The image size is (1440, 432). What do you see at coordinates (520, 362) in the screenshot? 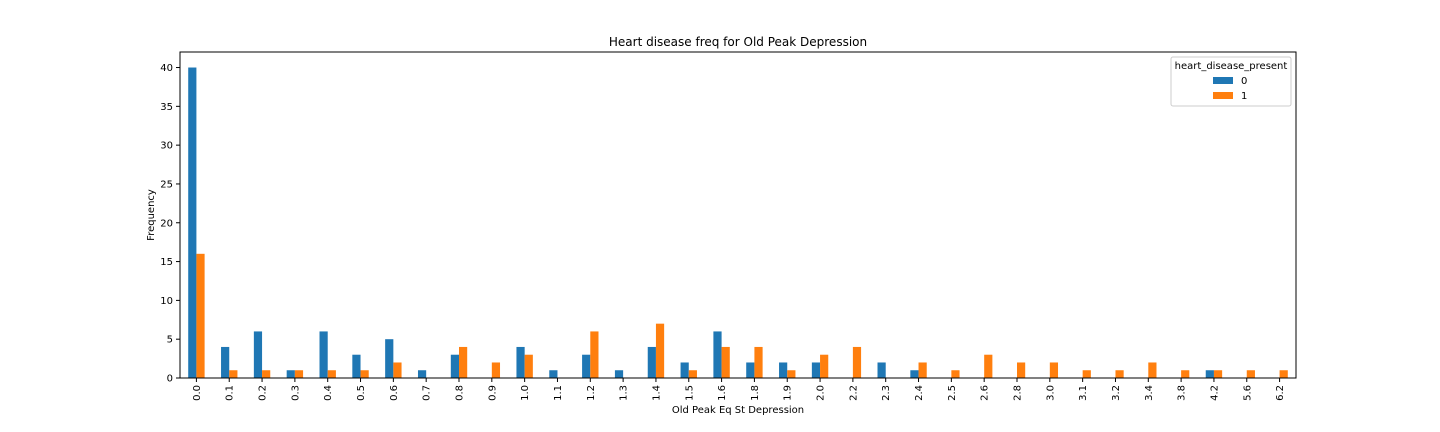
I see `bar-series-0-1.0` at bounding box center [520, 362].